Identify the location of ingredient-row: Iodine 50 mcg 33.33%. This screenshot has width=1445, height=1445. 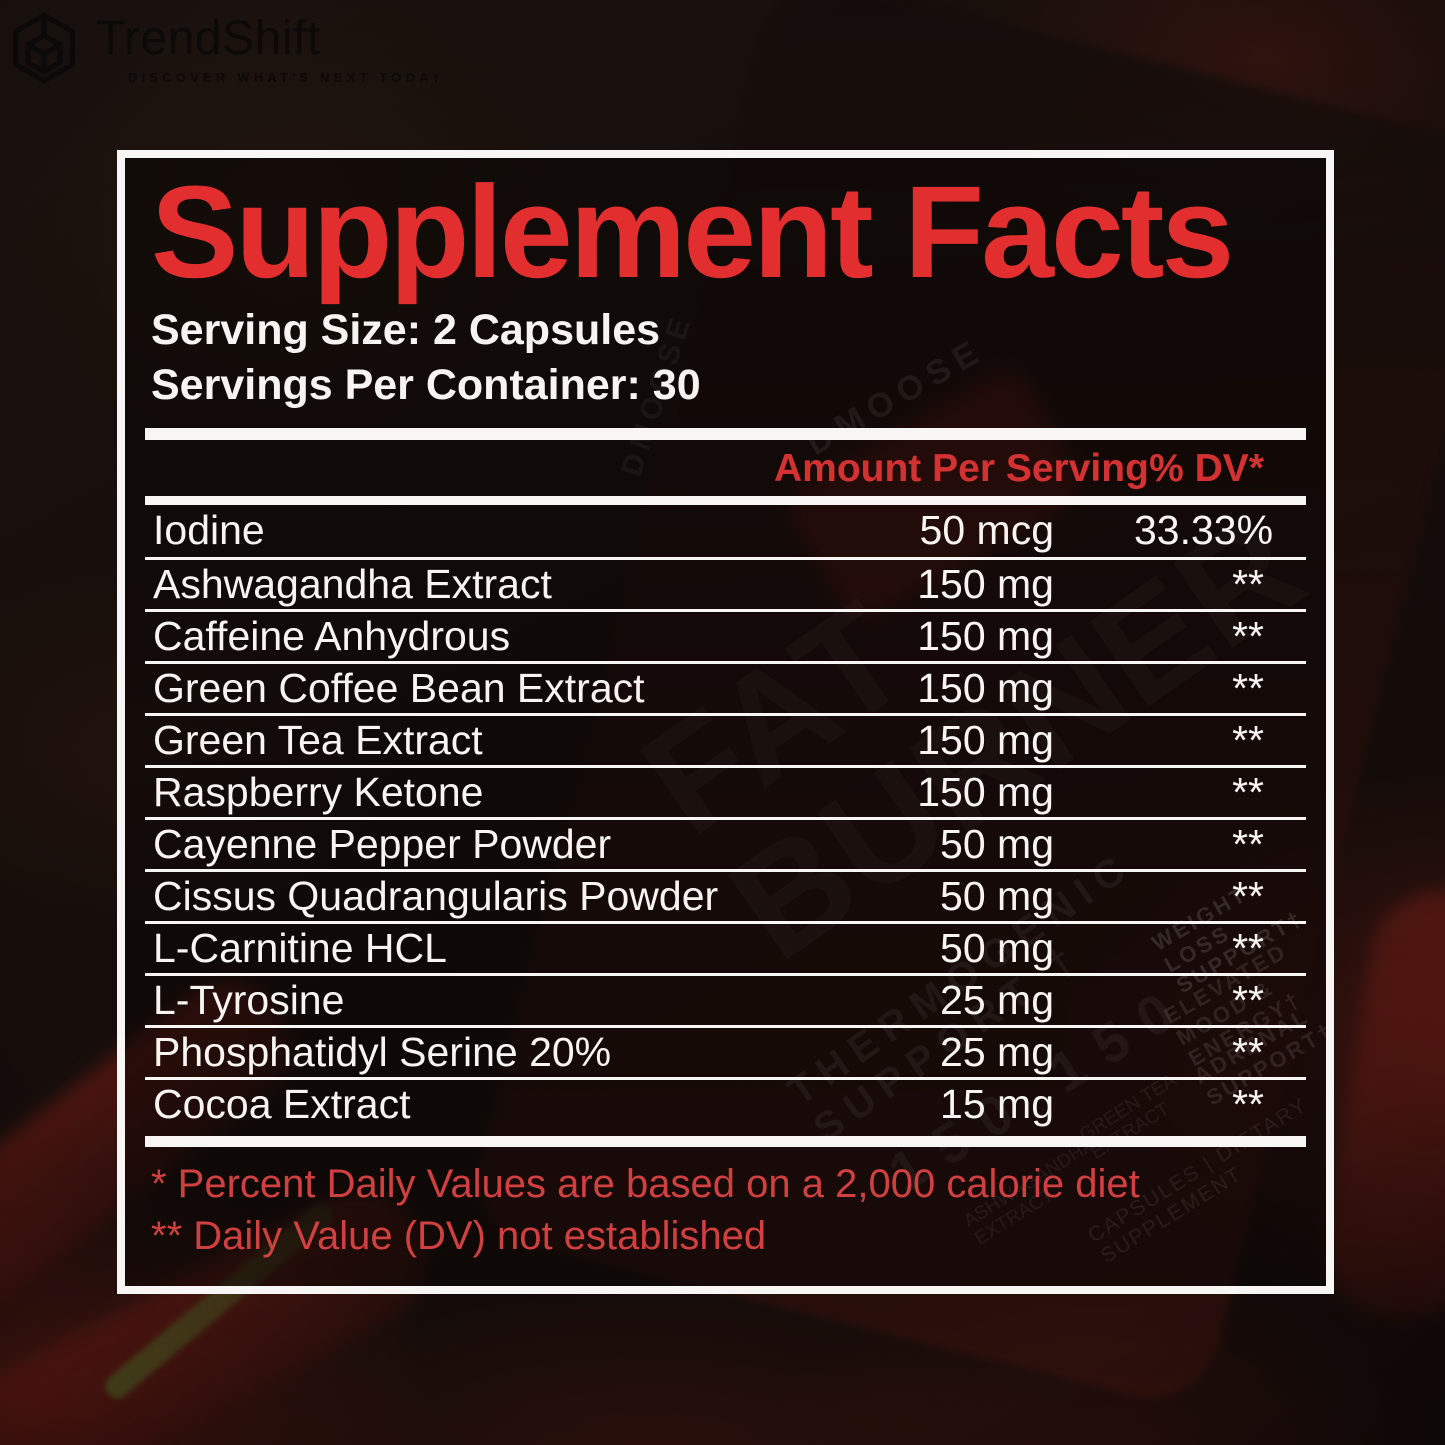
(725, 531).